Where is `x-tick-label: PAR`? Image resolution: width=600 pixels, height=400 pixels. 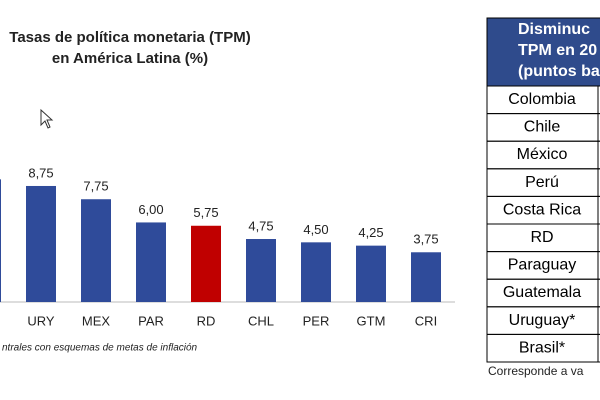 x-tick-label: PAR is located at coordinates (151, 320).